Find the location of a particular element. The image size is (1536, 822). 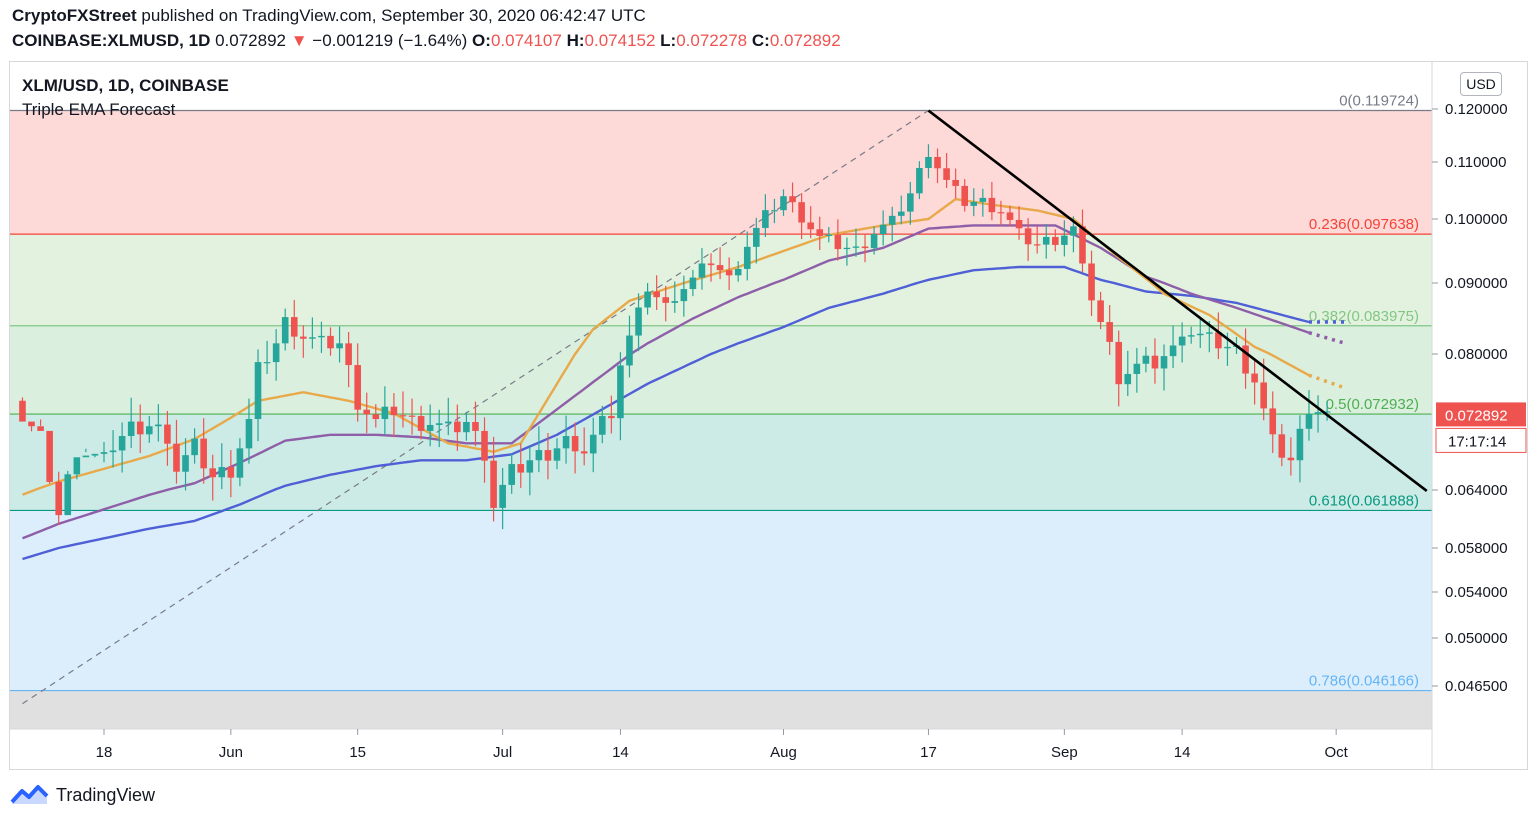

low-value: 0.072278 is located at coordinates (712, 40).